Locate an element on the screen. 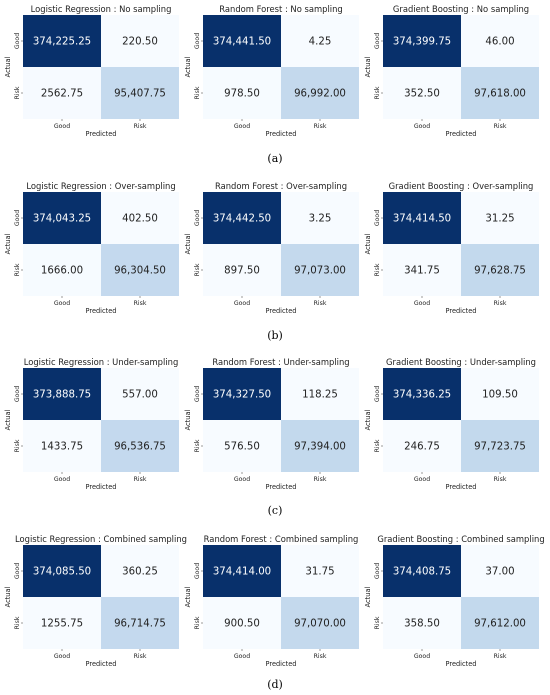 The height and width of the screenshot is (695, 550). cell-value-label: 402.50 is located at coordinates (140, 219).